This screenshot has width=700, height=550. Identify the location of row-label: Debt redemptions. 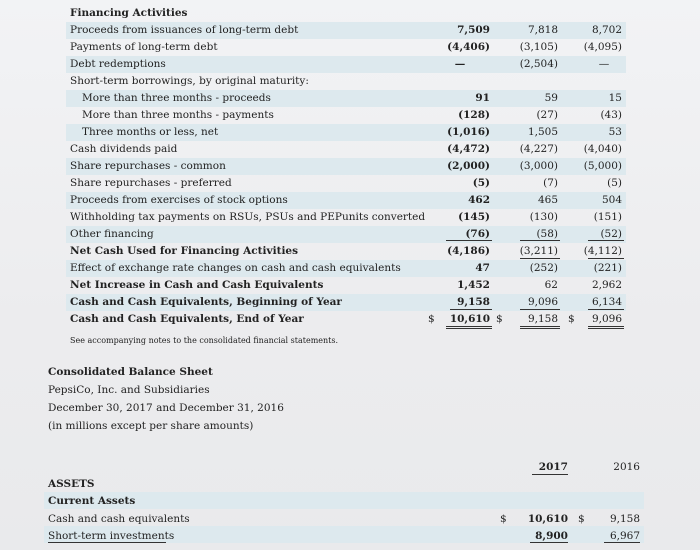
(118, 64).